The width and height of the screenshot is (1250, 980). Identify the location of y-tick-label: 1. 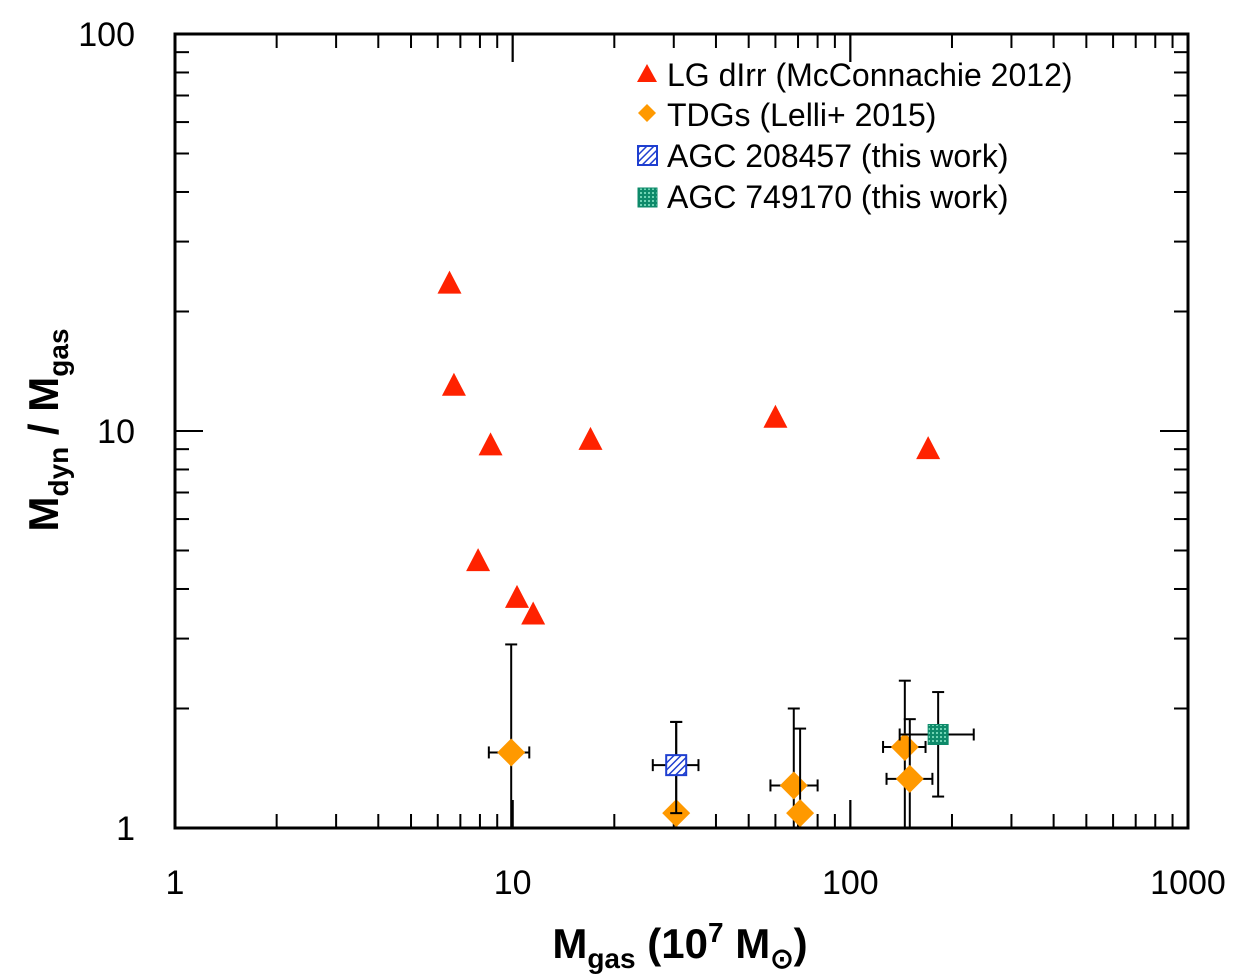
(125, 829).